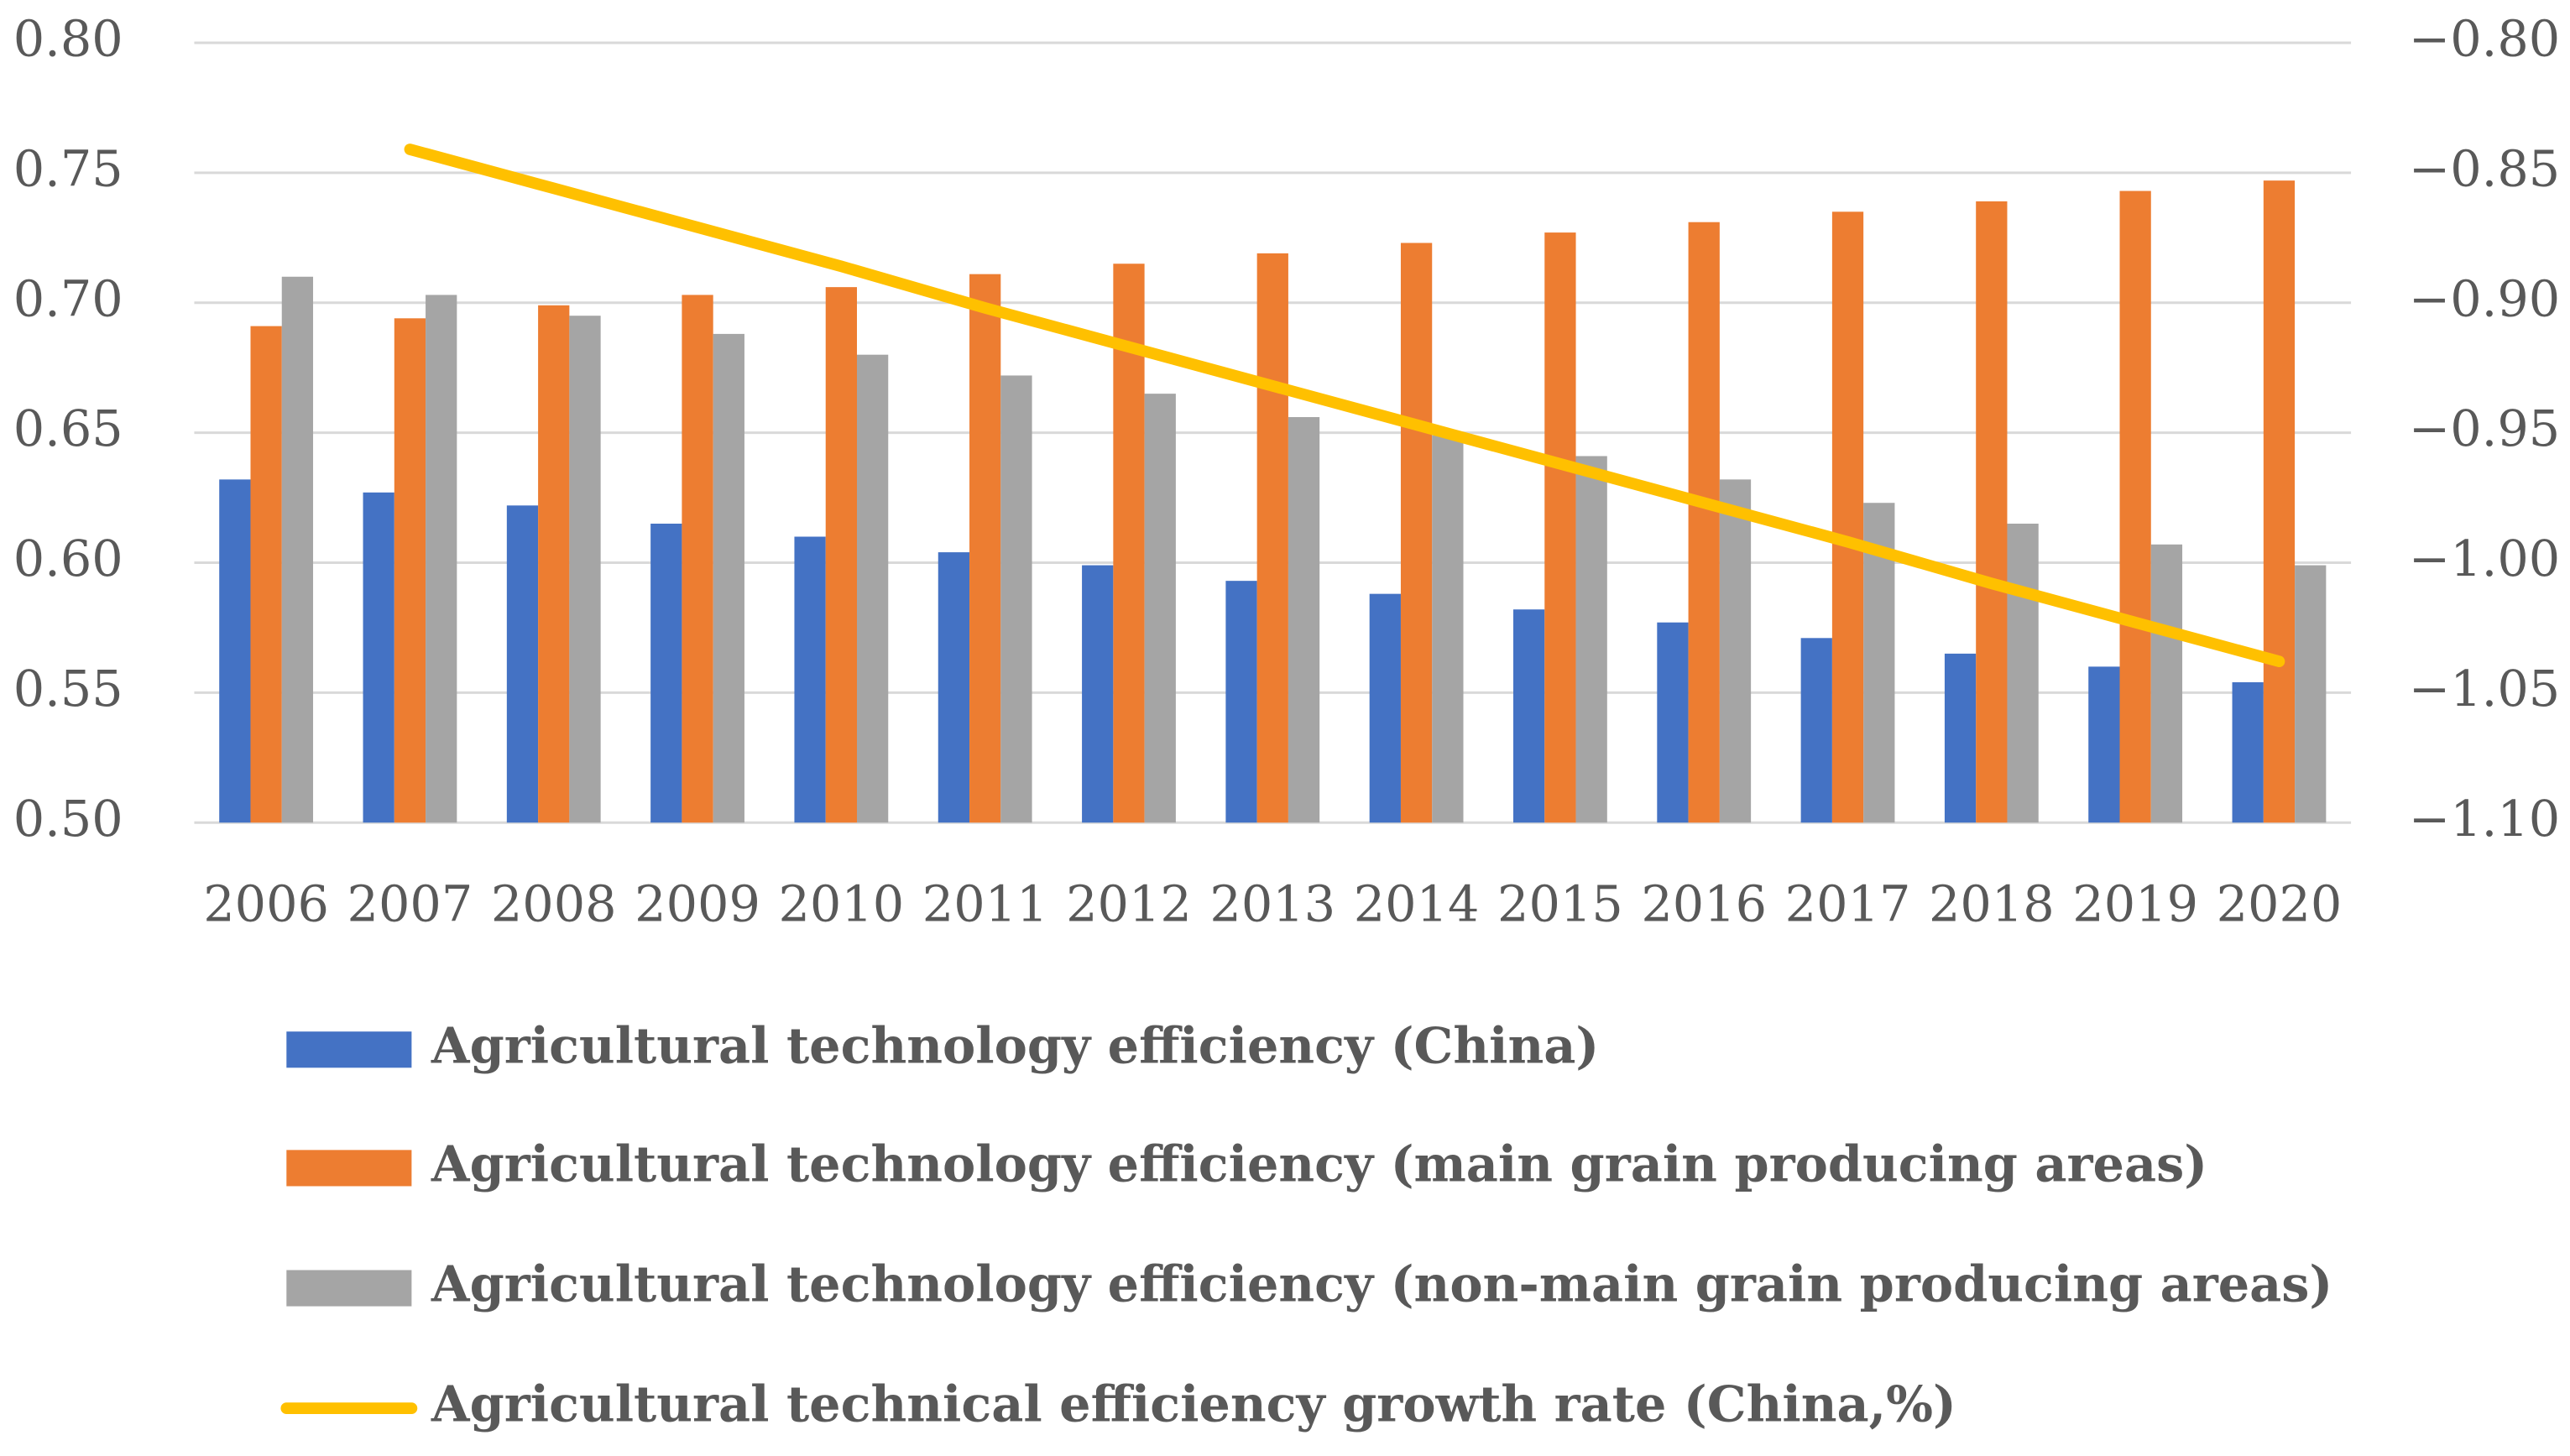  Describe the element at coordinates (1992, 904) in the screenshot. I see `x-tick-label: 2018` at that location.